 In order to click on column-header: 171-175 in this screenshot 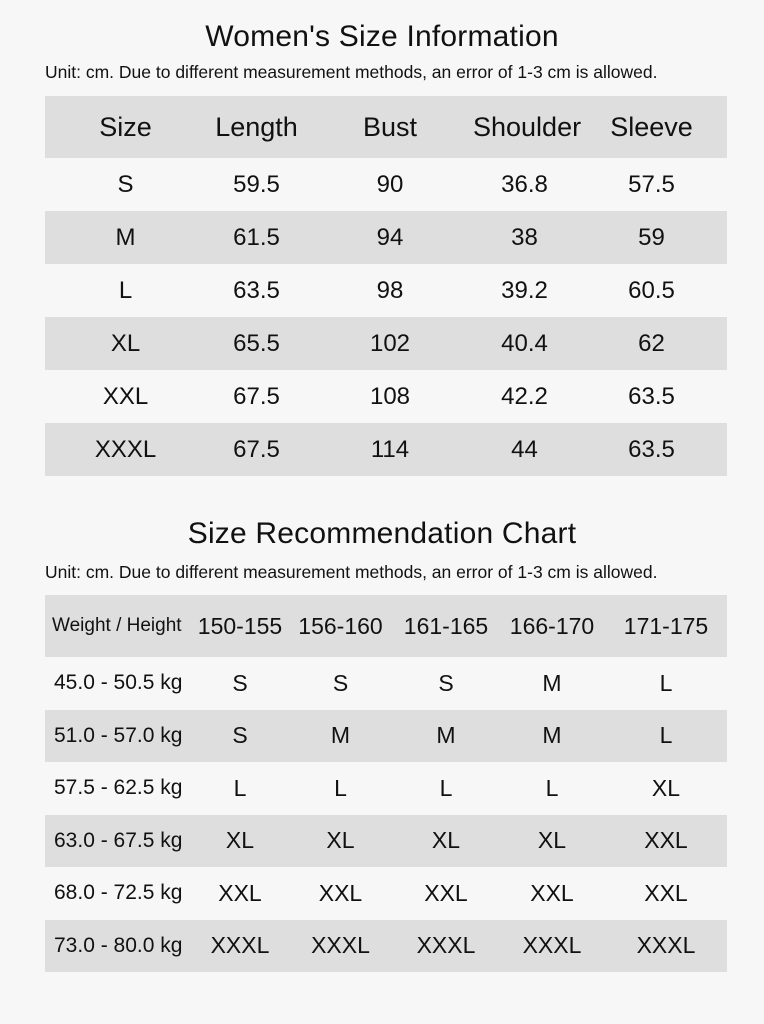, I will do `click(666, 626)`.